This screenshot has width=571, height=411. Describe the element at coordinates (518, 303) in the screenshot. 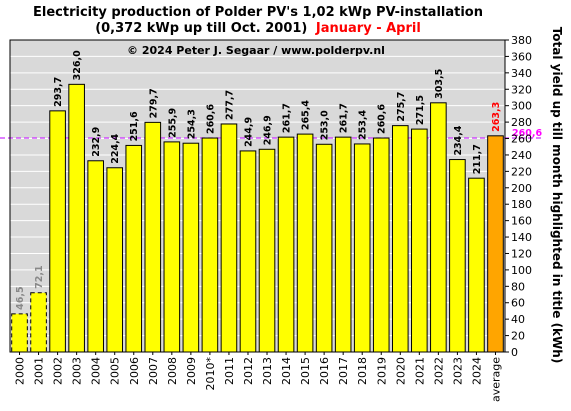

I see `y-tick-label: 60` at that location.